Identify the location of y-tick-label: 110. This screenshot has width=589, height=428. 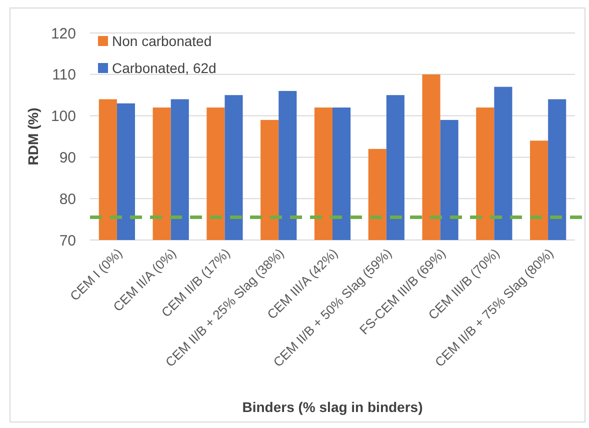
(64, 75).